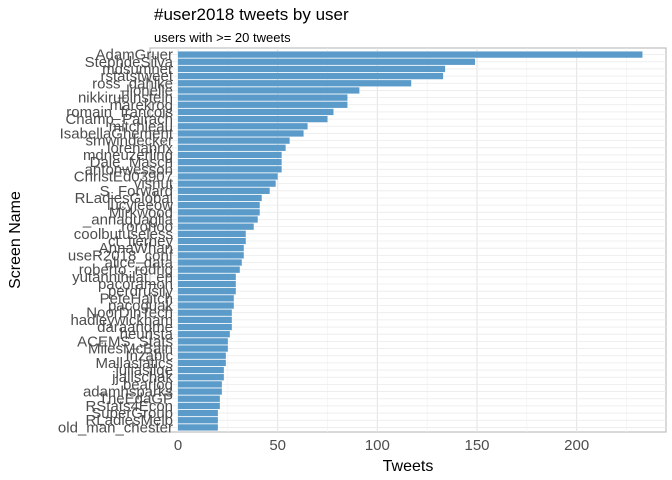 The width and height of the screenshot is (672, 480). I want to click on y-tick-label: IsabellaGhement, so click(117, 133).